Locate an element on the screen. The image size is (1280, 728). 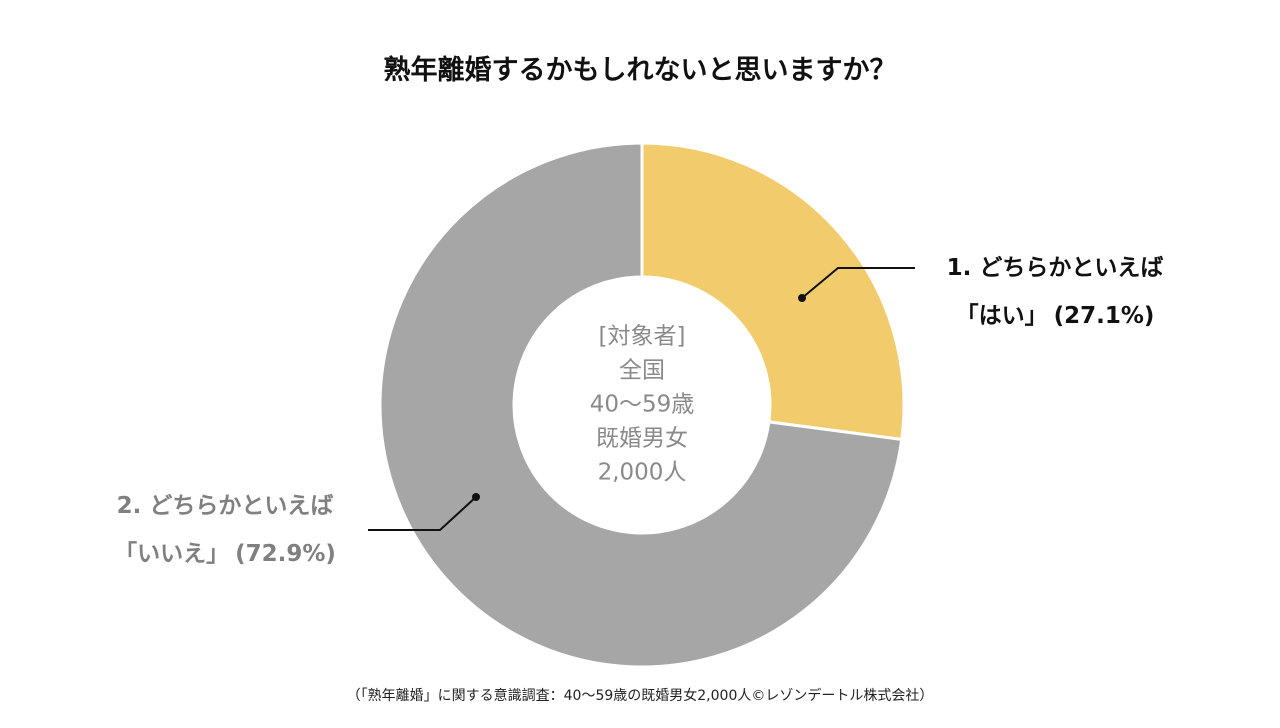
slice-label: 2. どちらかといえば 「いいえ」 (72.9%) is located at coordinates (225, 530).